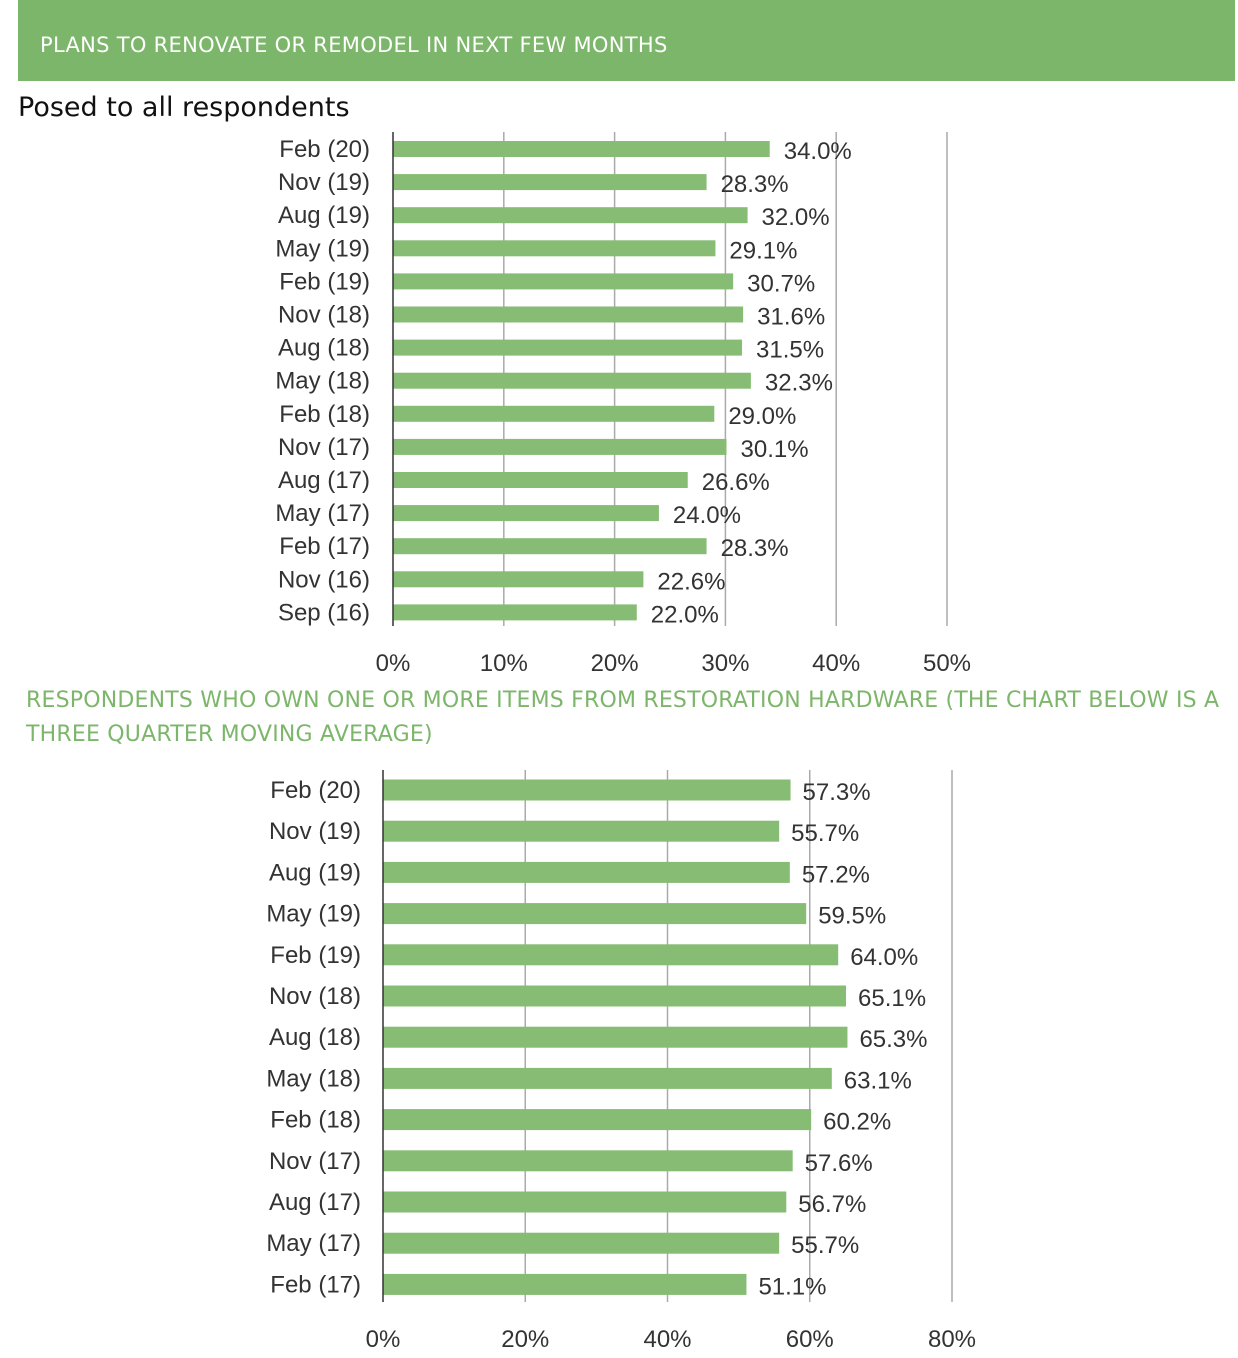 This screenshot has height=1358, width=1238. Describe the element at coordinates (878, 1080) in the screenshot. I see `chart2-value-label: 63.1%` at that location.